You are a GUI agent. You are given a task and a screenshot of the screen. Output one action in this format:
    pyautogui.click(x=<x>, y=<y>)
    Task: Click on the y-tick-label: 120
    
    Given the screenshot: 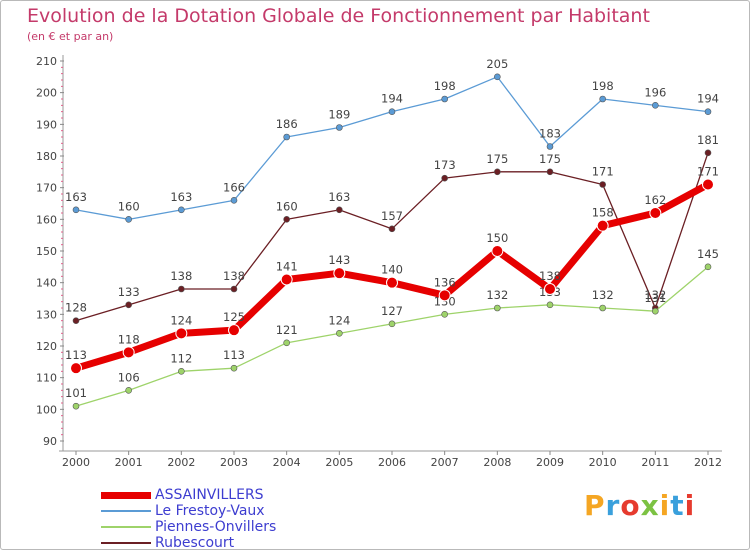 What is the action you would take?
    pyautogui.click(x=46, y=346)
    